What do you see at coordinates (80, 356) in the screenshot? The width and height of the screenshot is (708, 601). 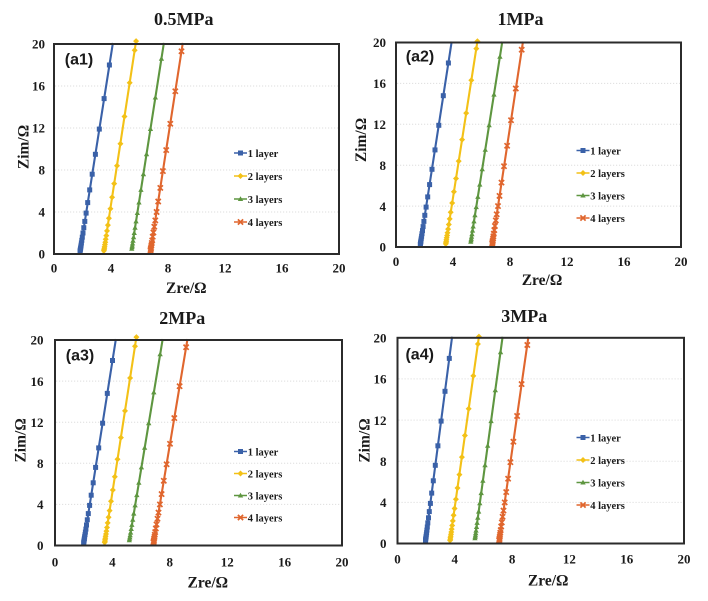 I see `svg-text: (a3)` at bounding box center [80, 356].